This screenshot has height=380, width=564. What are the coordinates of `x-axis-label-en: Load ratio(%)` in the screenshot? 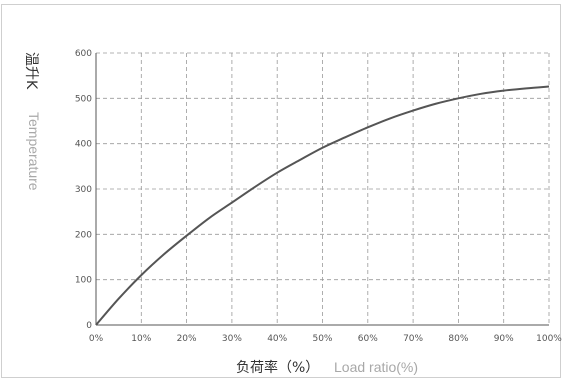 It's located at (376, 367).